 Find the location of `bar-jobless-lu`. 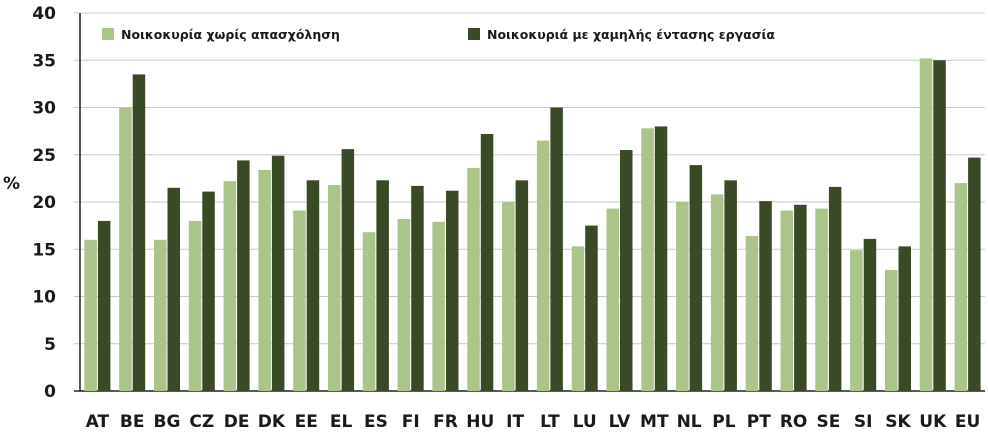

bar-jobless-lu is located at coordinates (578, 318).